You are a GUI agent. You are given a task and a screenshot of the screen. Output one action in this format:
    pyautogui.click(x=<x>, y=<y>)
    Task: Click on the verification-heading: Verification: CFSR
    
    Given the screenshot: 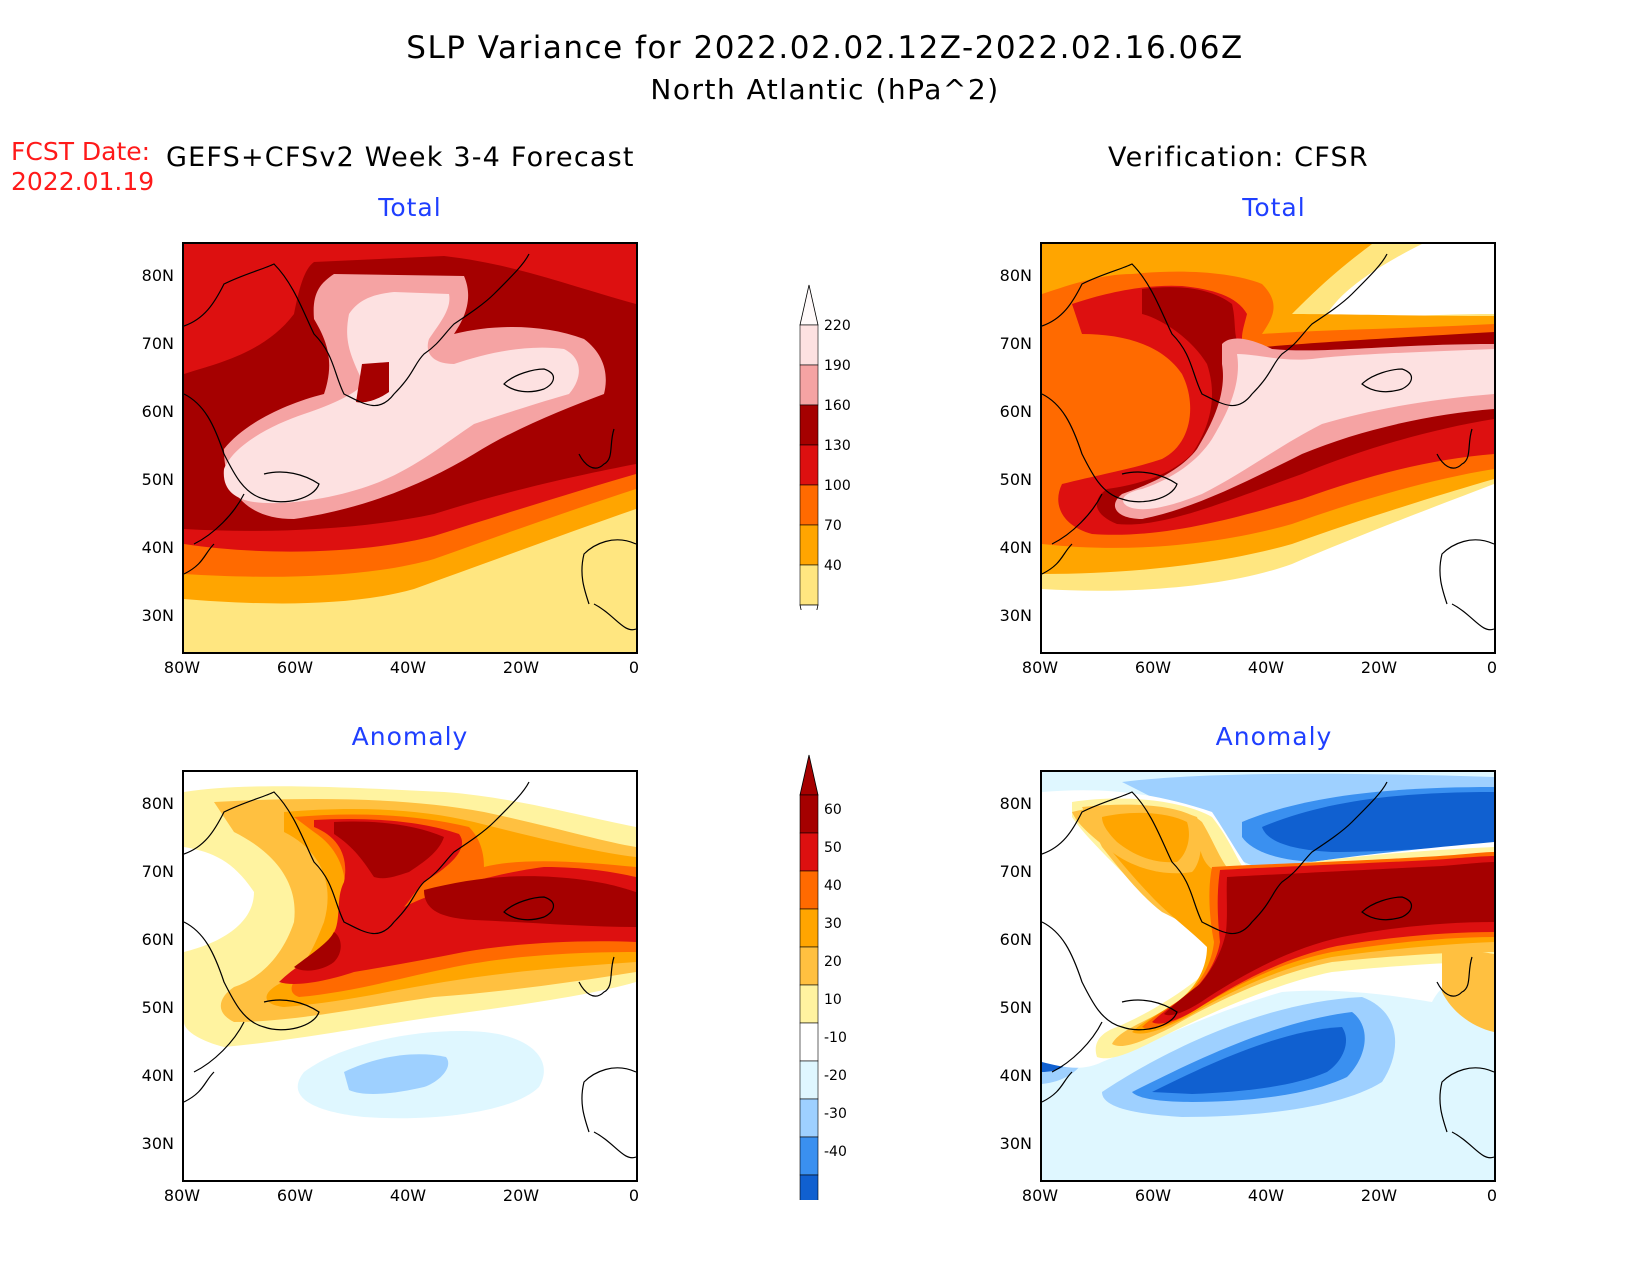 What is the action you would take?
    pyautogui.click(x=1238, y=157)
    